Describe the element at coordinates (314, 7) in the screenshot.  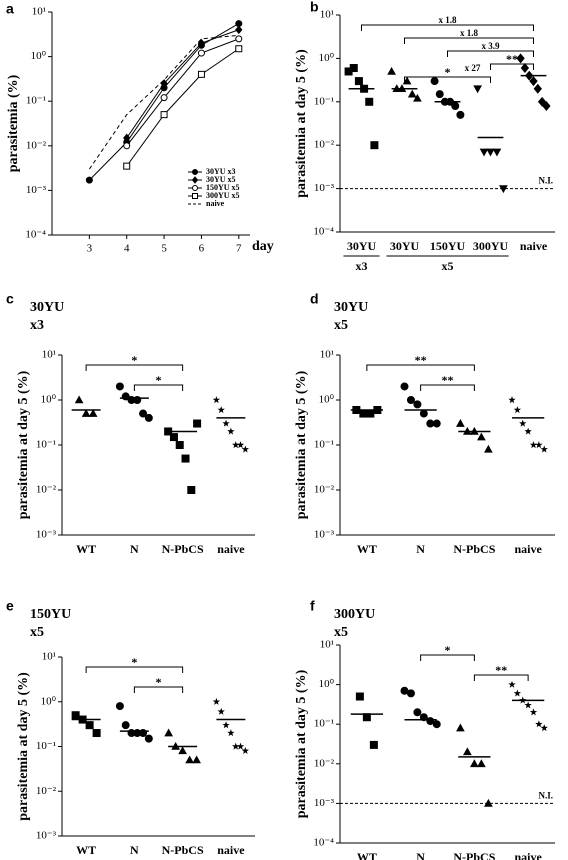
I see `panel-label: b` at that location.